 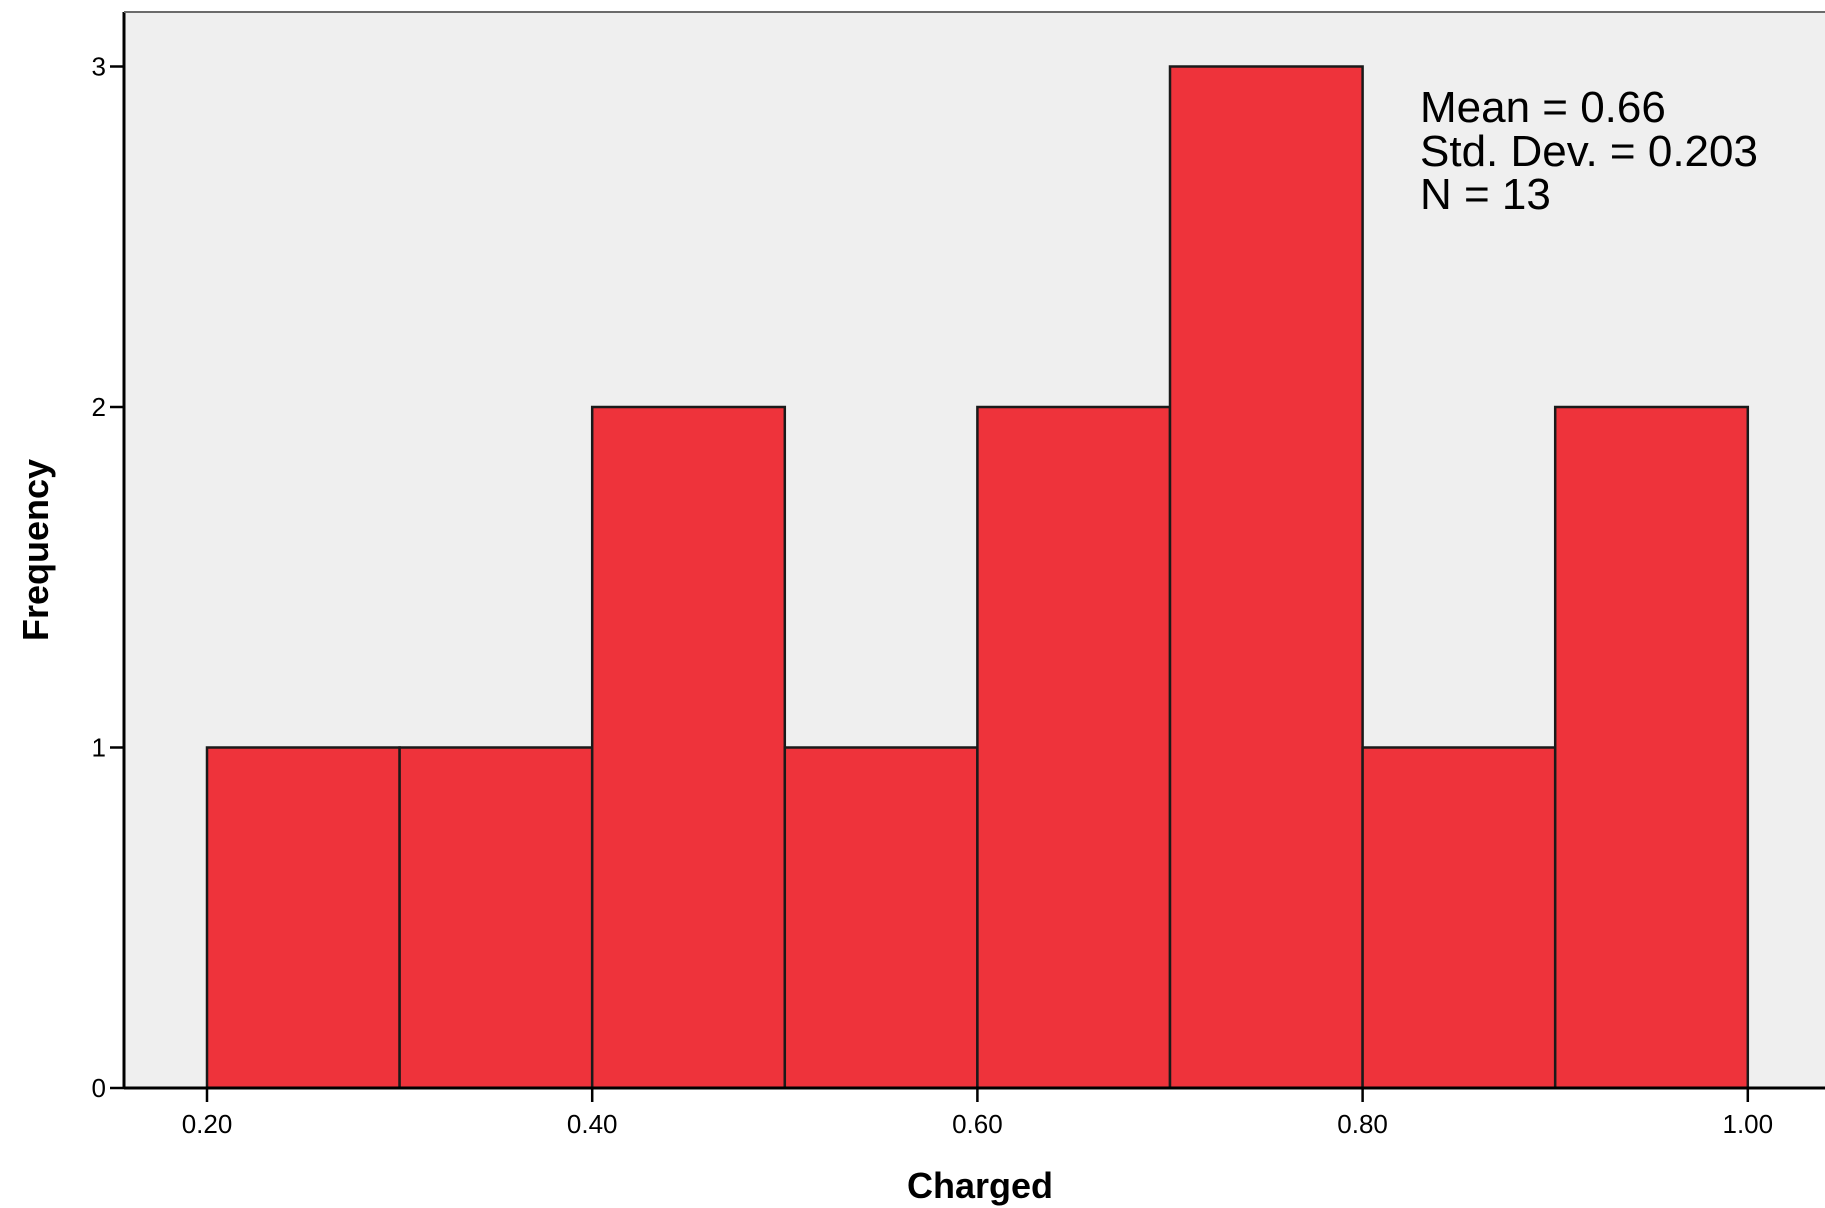 What do you see at coordinates (977, 1124) in the screenshot?
I see `x-tick-label: 0.60` at bounding box center [977, 1124].